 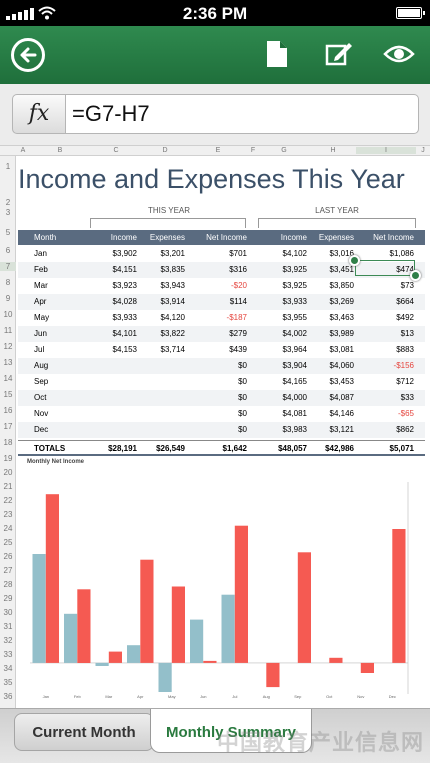 What do you see at coordinates (116, 150) in the screenshot?
I see `col-header: C` at bounding box center [116, 150].